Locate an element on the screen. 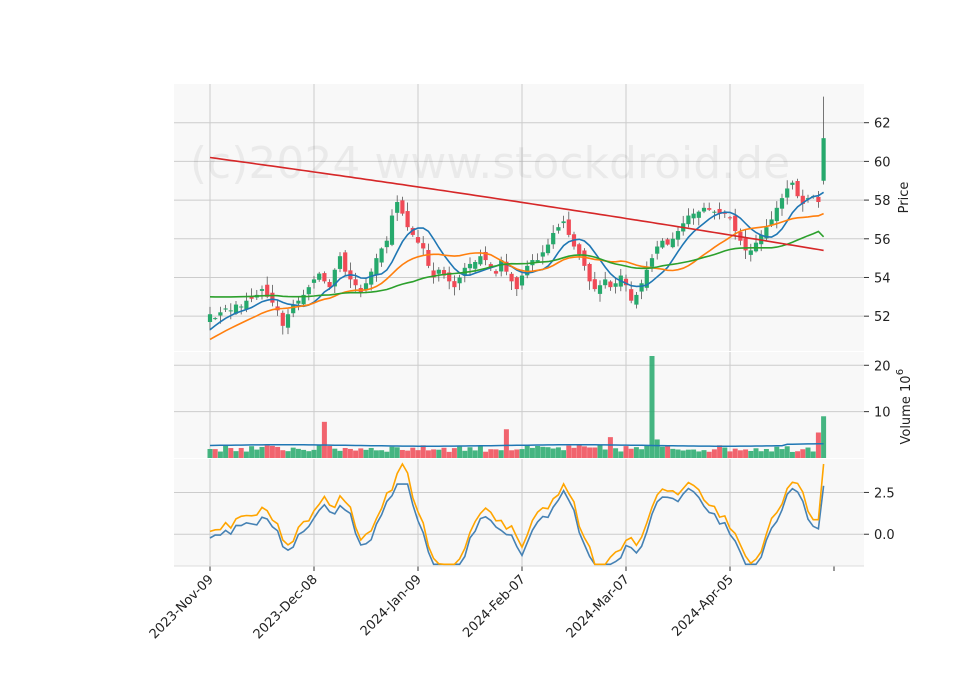 The height and width of the screenshot is (694, 960). x-tick-label: 2024-Mar-07 is located at coordinates (598, 606).